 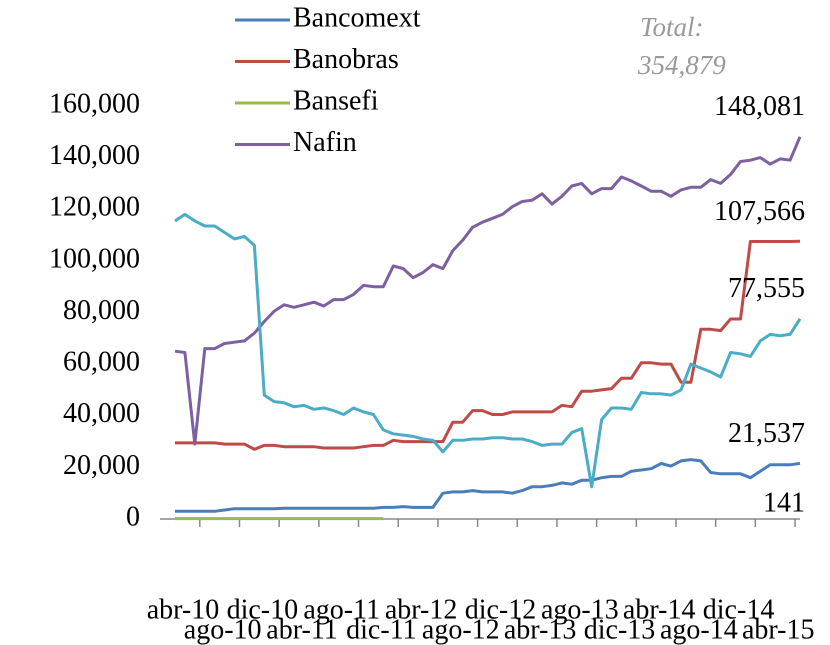 I want to click on x-tick-label: abr-13, so click(x=540, y=629).